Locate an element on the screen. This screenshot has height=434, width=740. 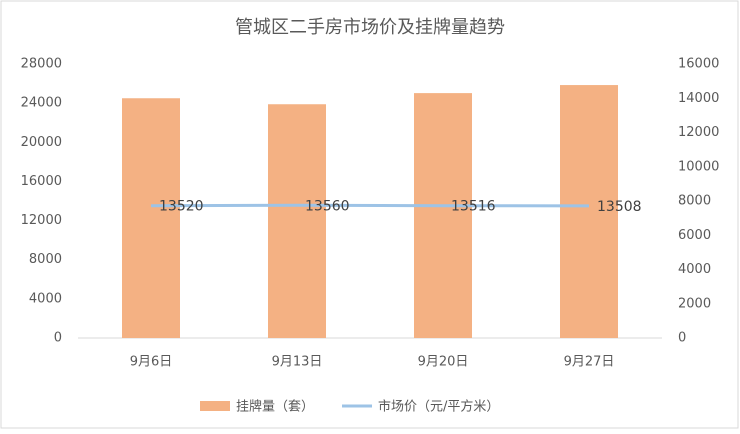
data-label: 13516 is located at coordinates (473, 207).